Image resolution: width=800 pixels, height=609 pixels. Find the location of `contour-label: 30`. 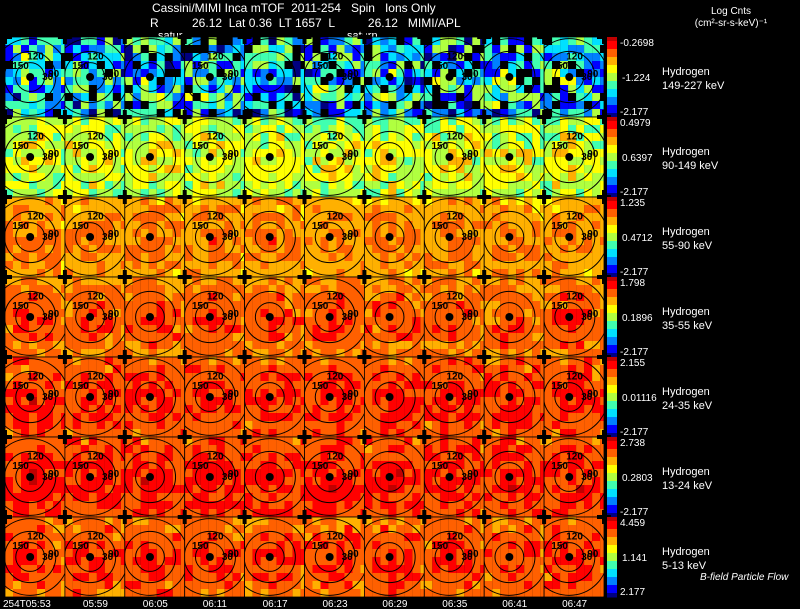

contour-label: 30 is located at coordinates (228, 317).